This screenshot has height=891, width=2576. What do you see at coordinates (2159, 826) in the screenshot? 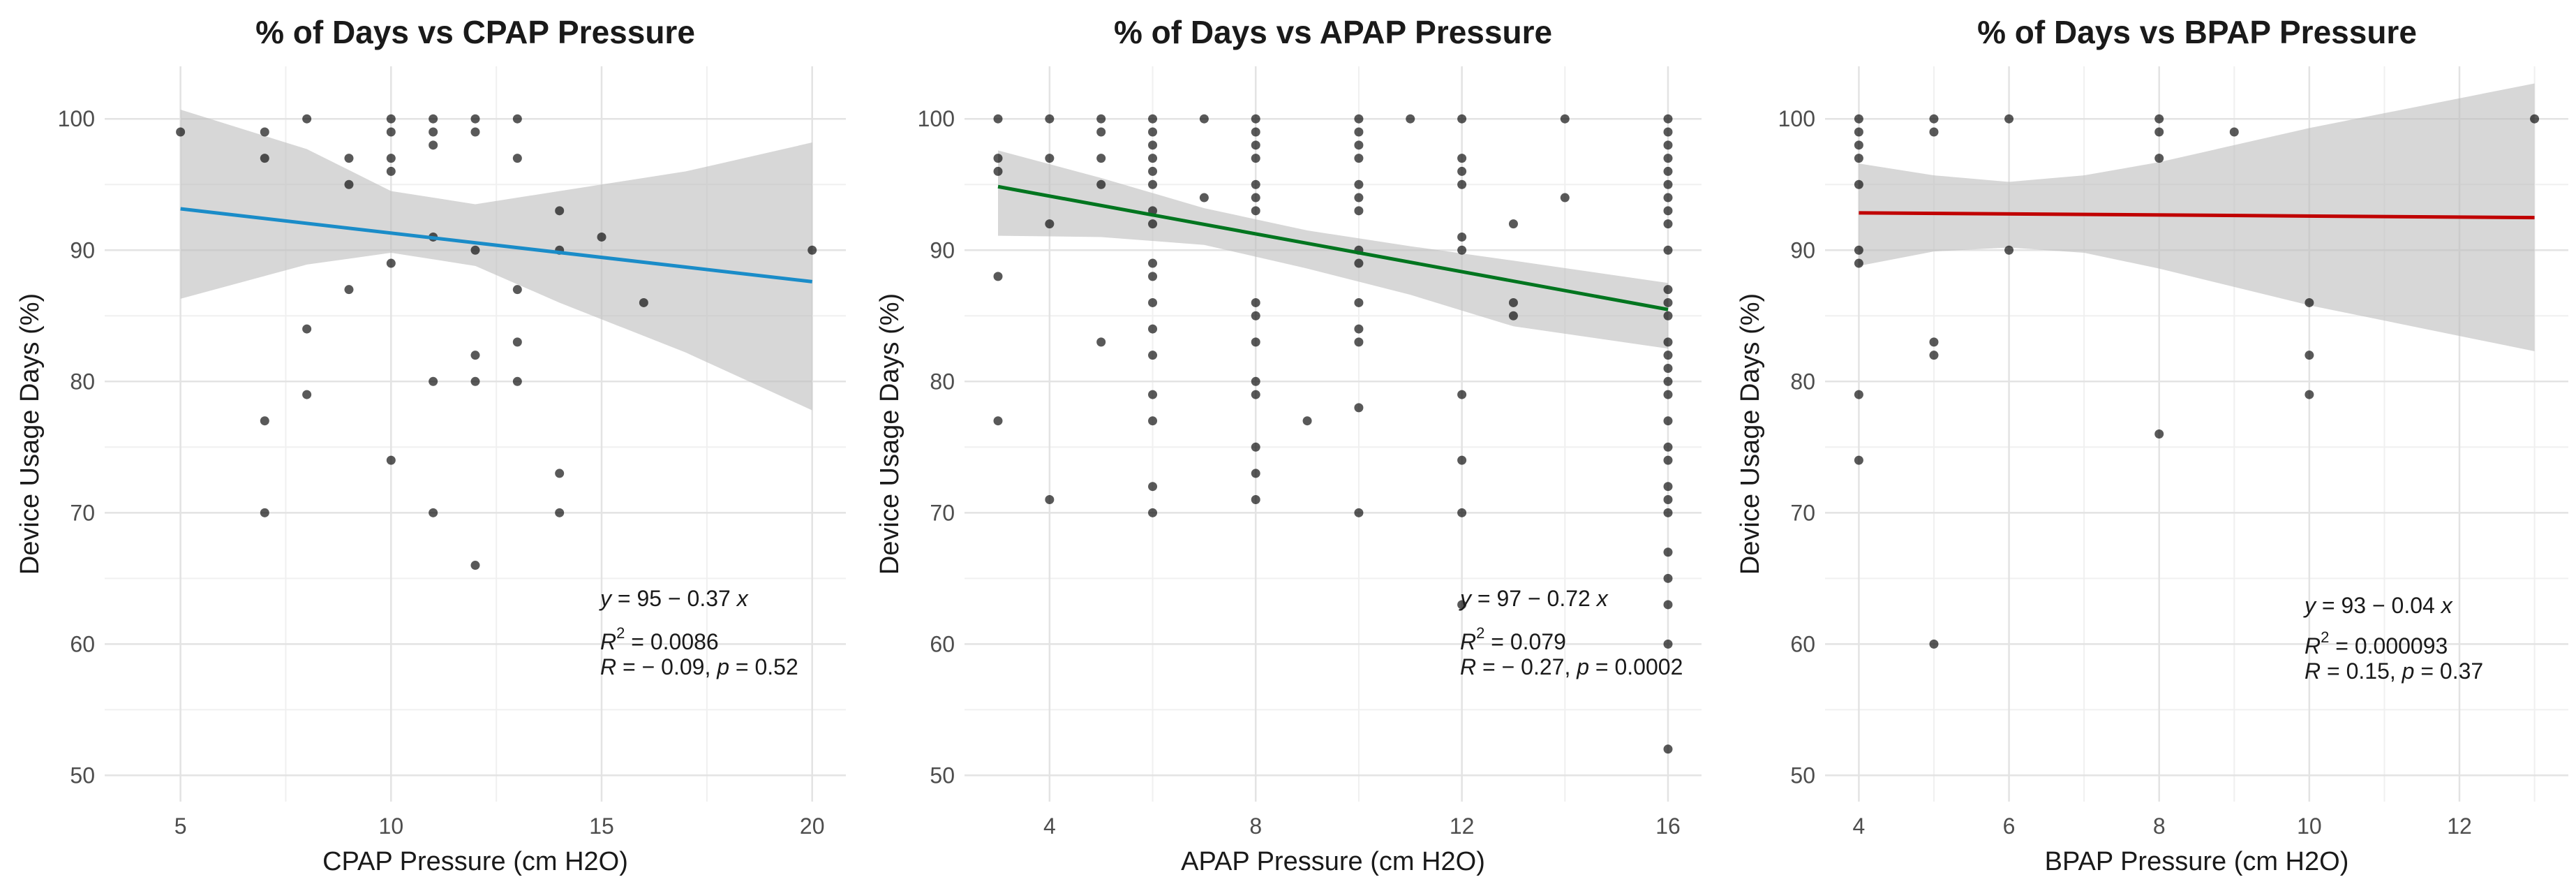
I see `x-tick-label: 8` at bounding box center [2159, 826].